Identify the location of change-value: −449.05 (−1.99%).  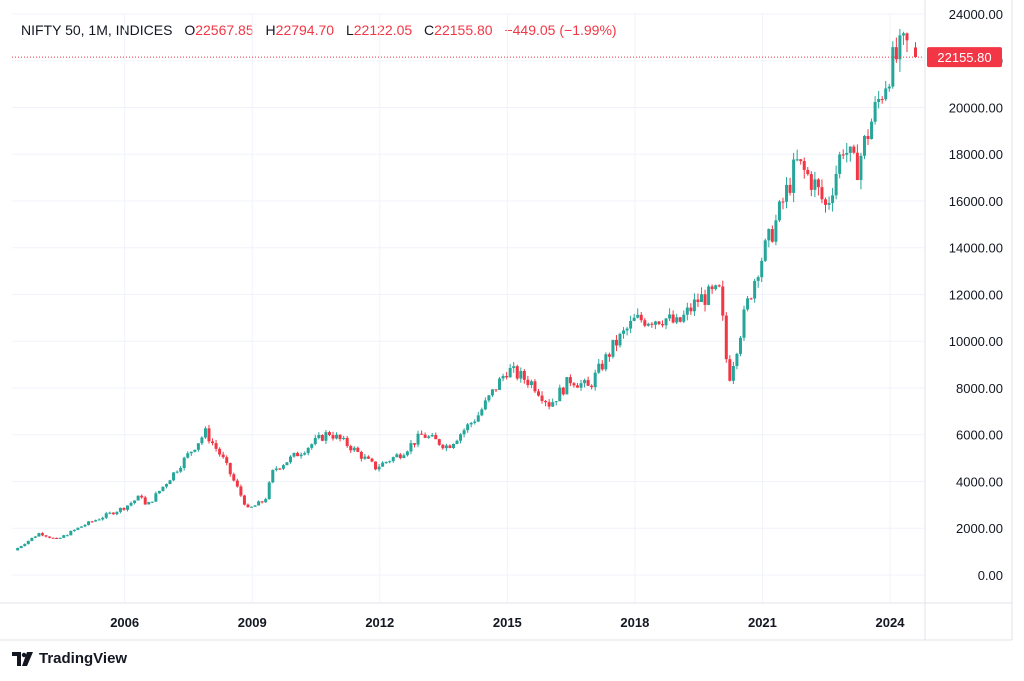
(560, 30).